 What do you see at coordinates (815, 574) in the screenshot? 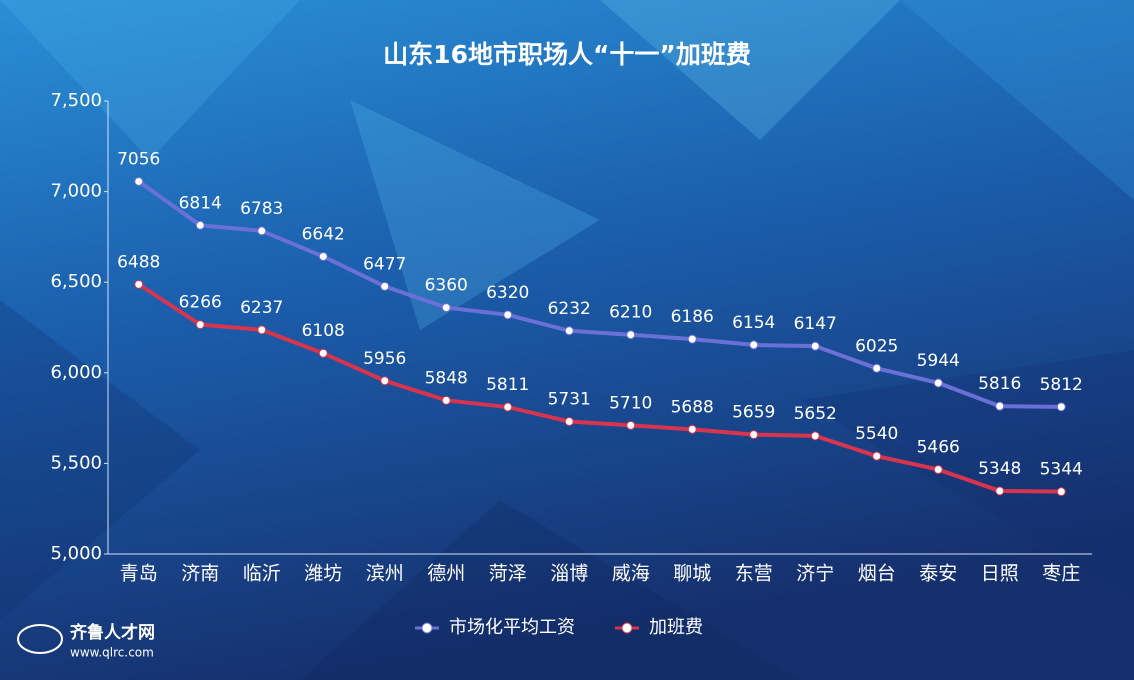
I see `x-tick-label: 济宁` at bounding box center [815, 574].